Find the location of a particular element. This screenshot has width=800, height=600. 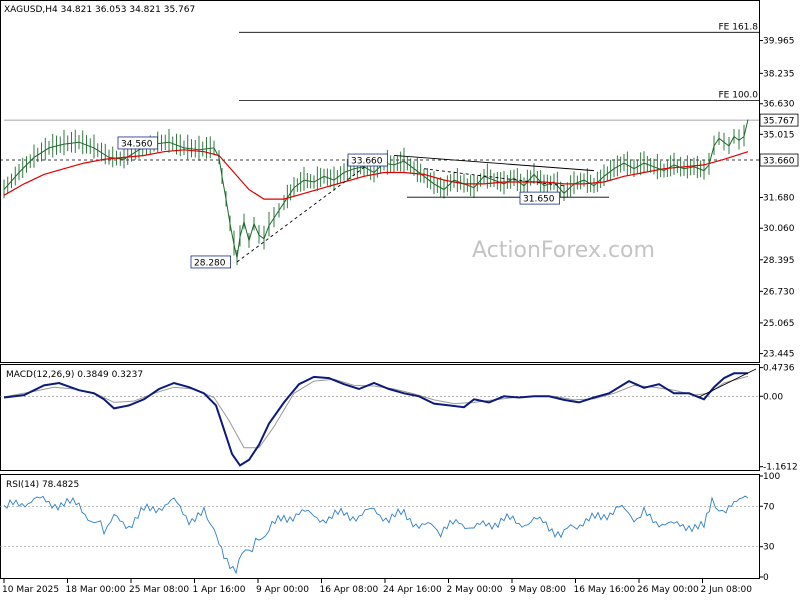

x-tick-label: 2 Jun 08:00 is located at coordinates (727, 590).